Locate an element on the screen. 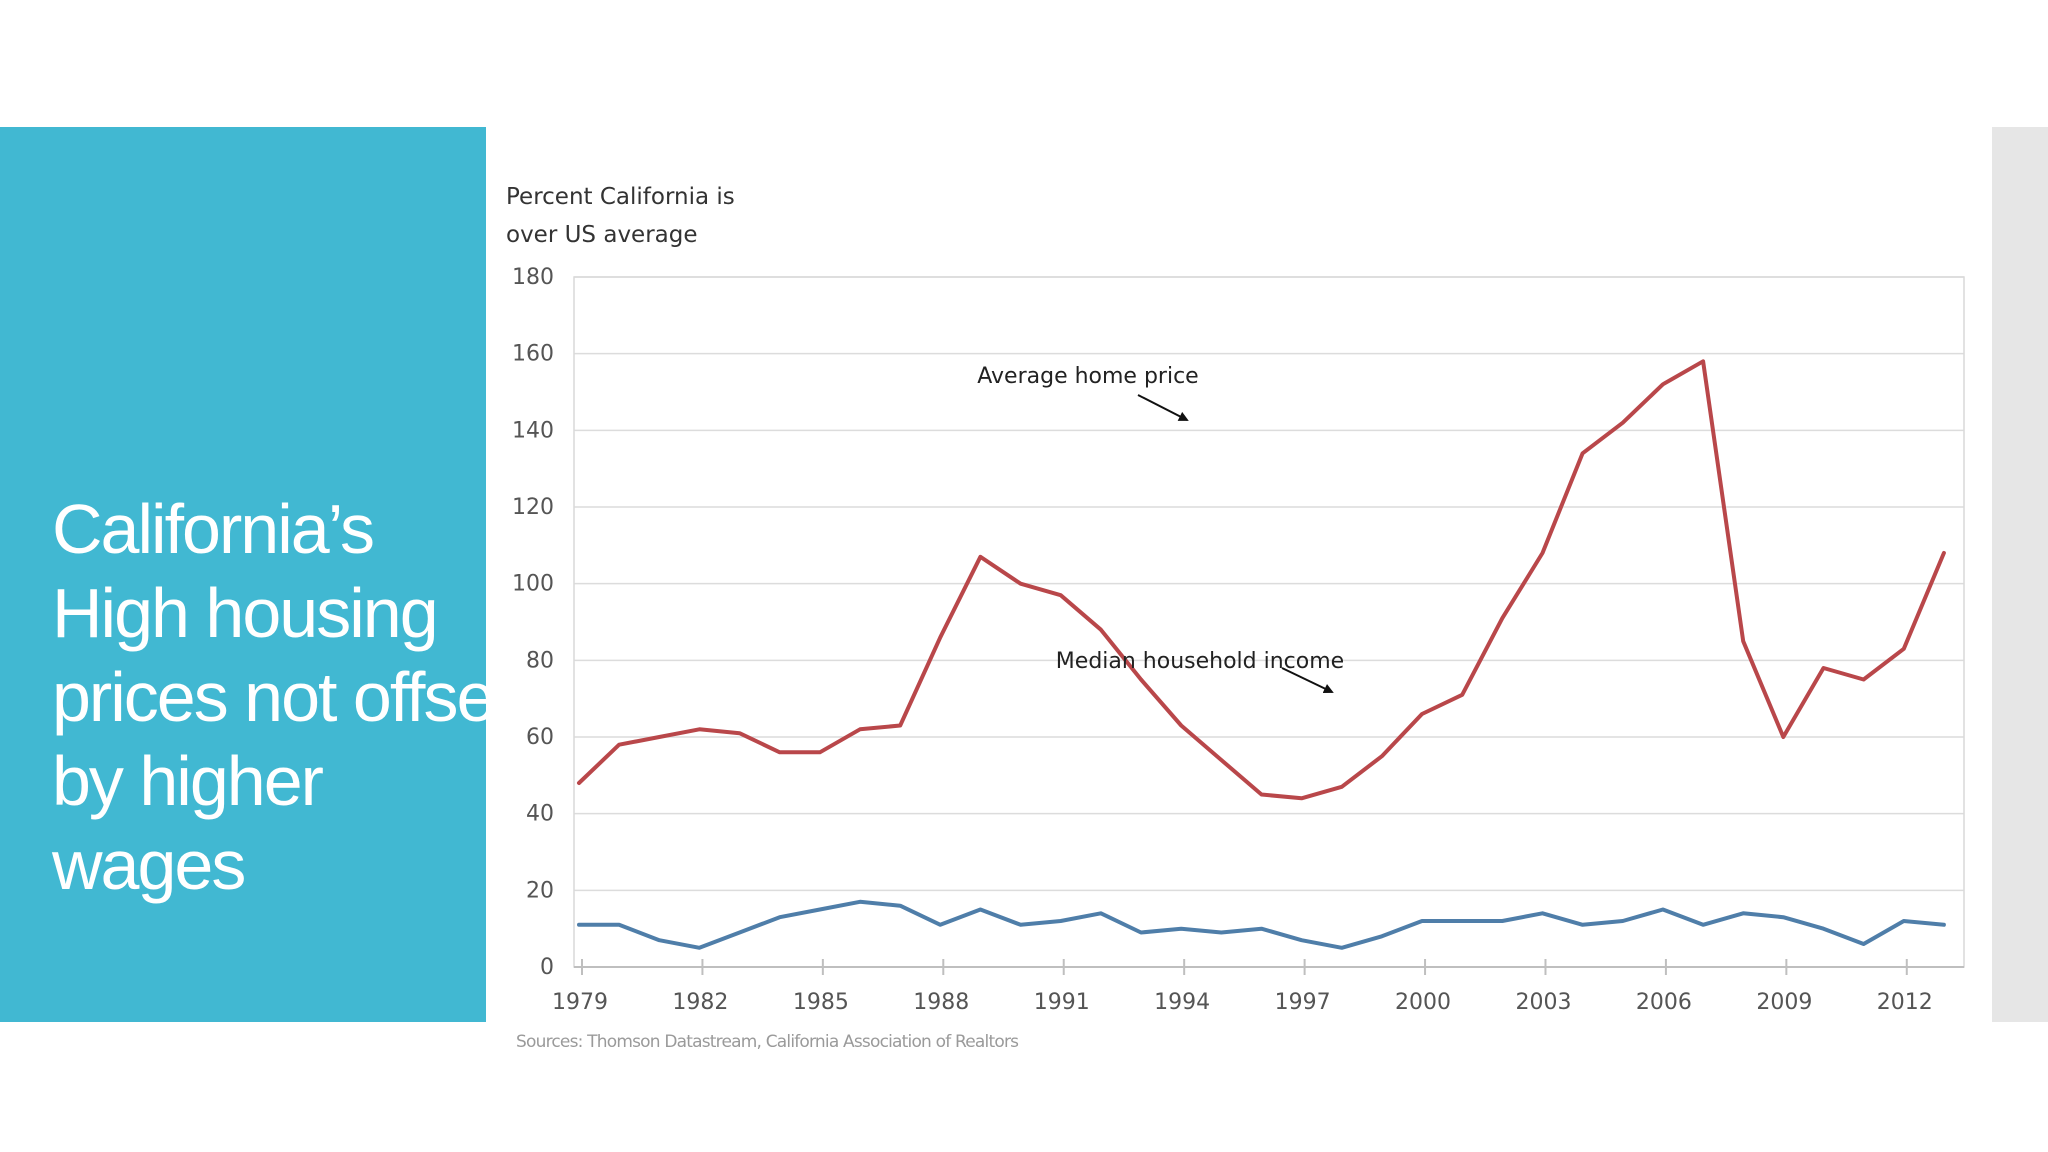 This screenshot has width=2048, height=1152. y-tick-label: 0 is located at coordinates (547, 967).